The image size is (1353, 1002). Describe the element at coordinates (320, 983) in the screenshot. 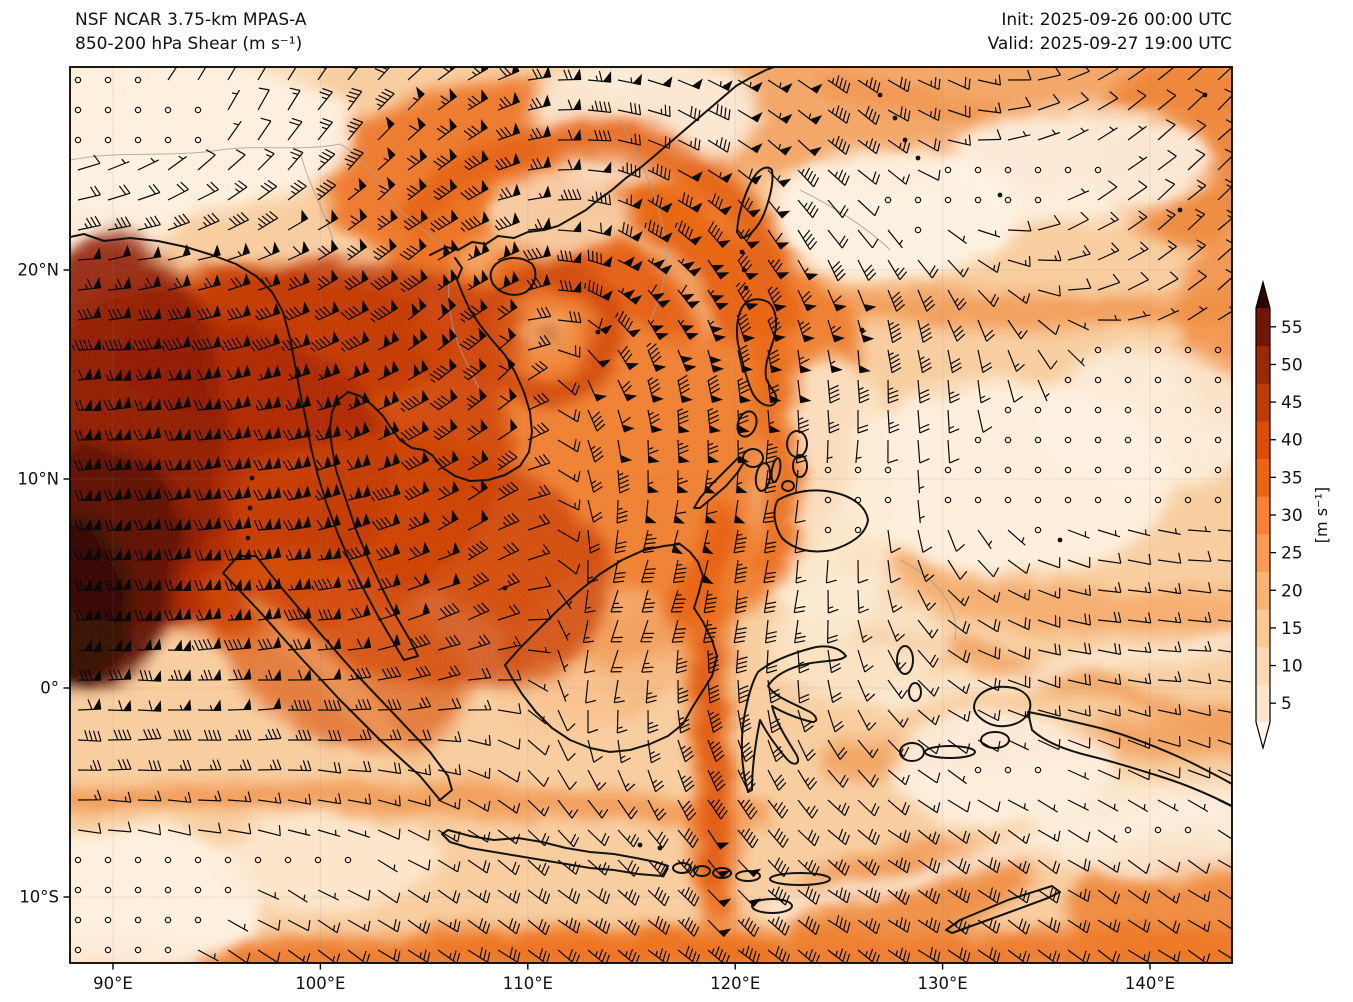

I see `x-tick-label: 100°E` at that location.